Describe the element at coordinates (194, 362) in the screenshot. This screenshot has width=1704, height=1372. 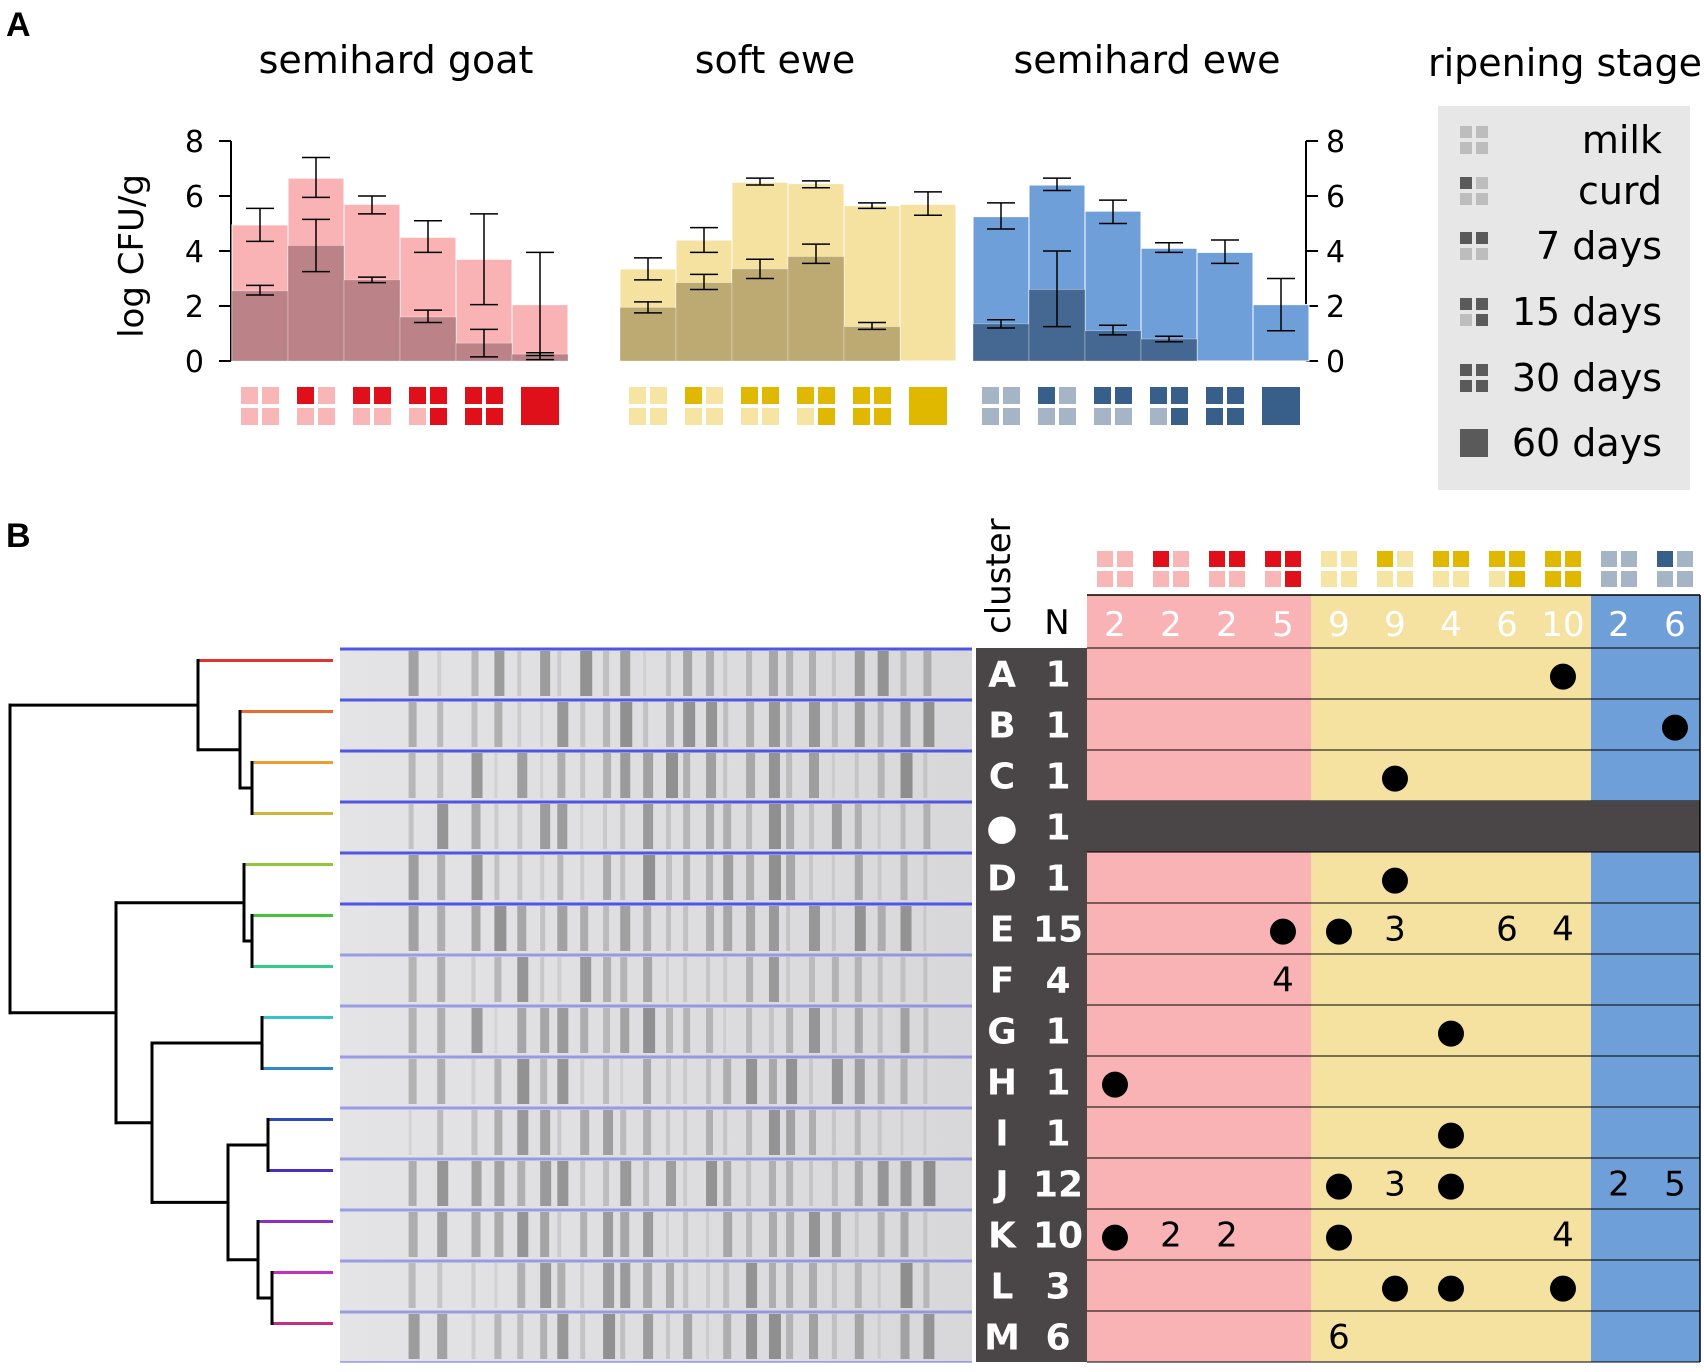
I see `left-tick-label: 0` at that location.